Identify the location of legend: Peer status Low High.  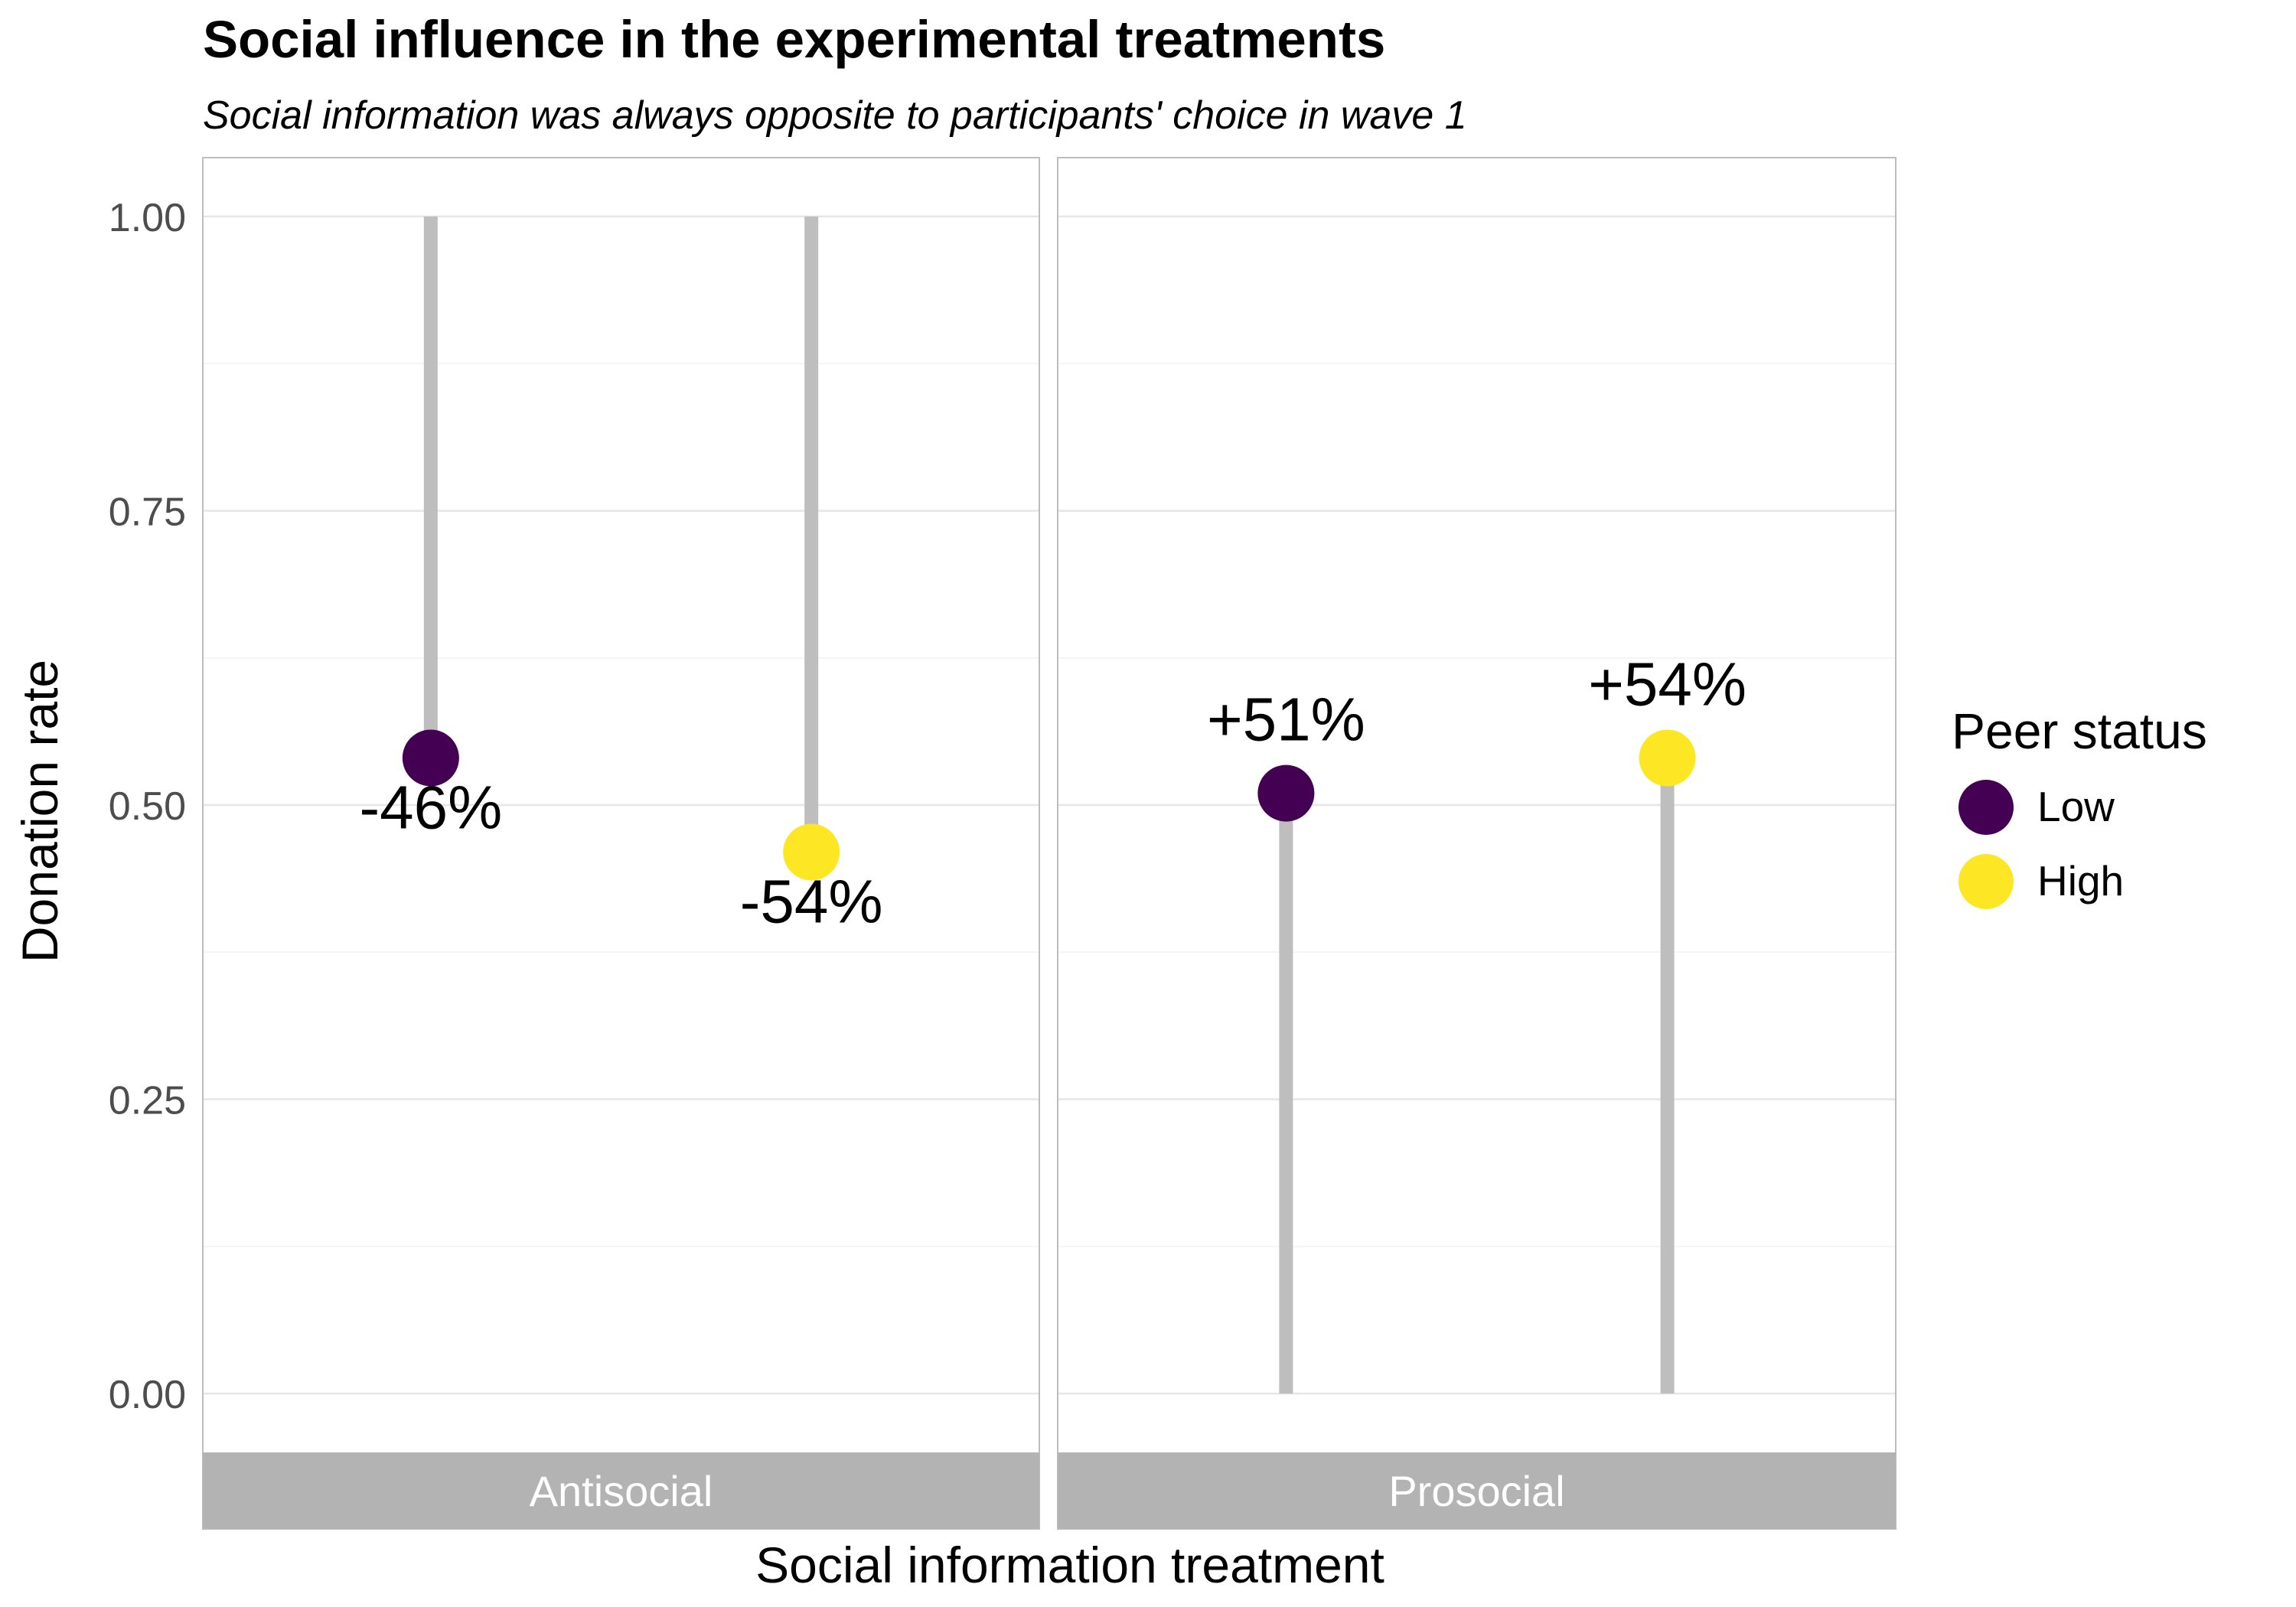
(2079, 805).